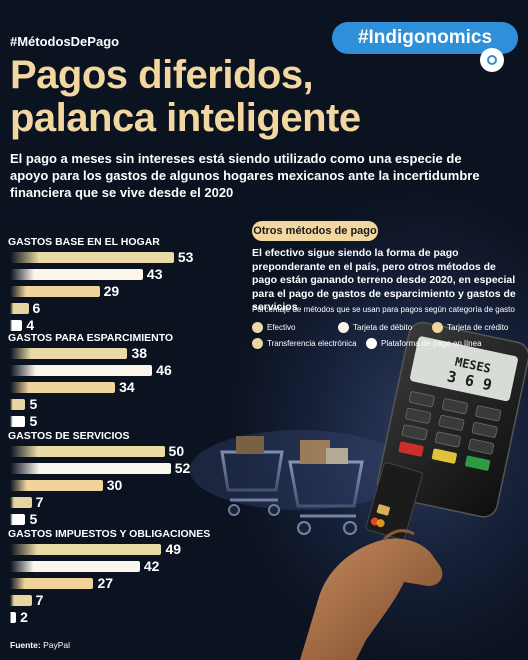 The image size is (528, 660). I want to click on bar-value-label: 2, so click(24, 617).